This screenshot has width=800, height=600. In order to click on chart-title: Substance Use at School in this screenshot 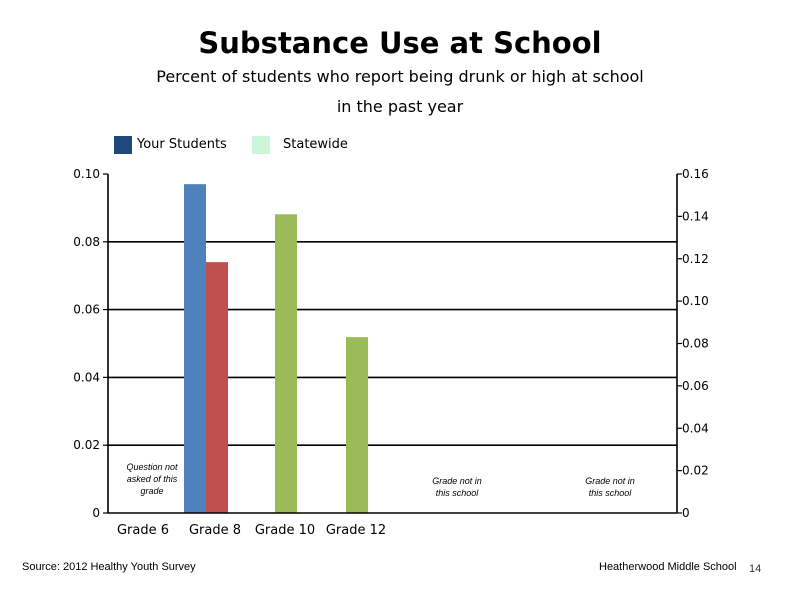, I will do `click(400, 43)`.